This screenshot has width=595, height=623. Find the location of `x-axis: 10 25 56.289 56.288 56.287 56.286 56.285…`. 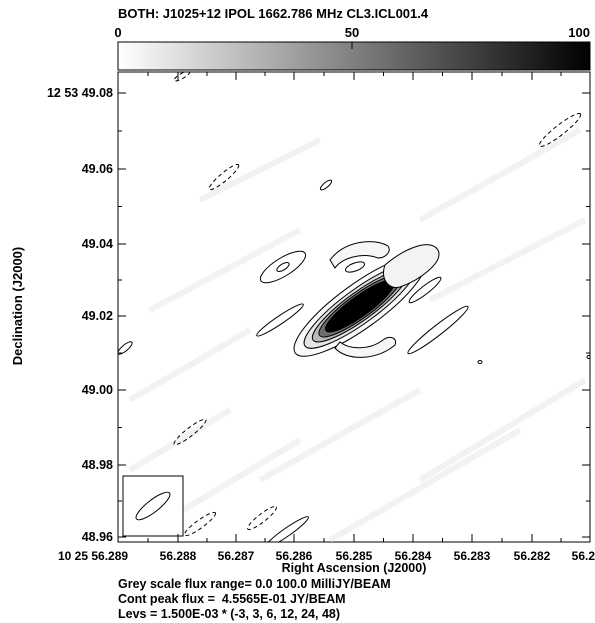

x-axis: 10 25 56.289 56.288 56.287 56.286 56.285… is located at coordinates (326, 562).